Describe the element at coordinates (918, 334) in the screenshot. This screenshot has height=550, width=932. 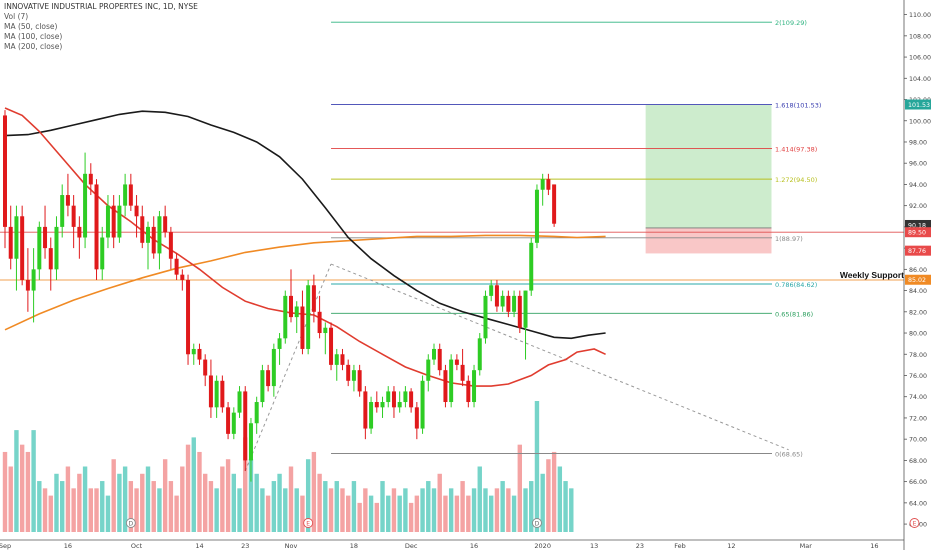
I see `price-tick-label: 80.00` at that location.